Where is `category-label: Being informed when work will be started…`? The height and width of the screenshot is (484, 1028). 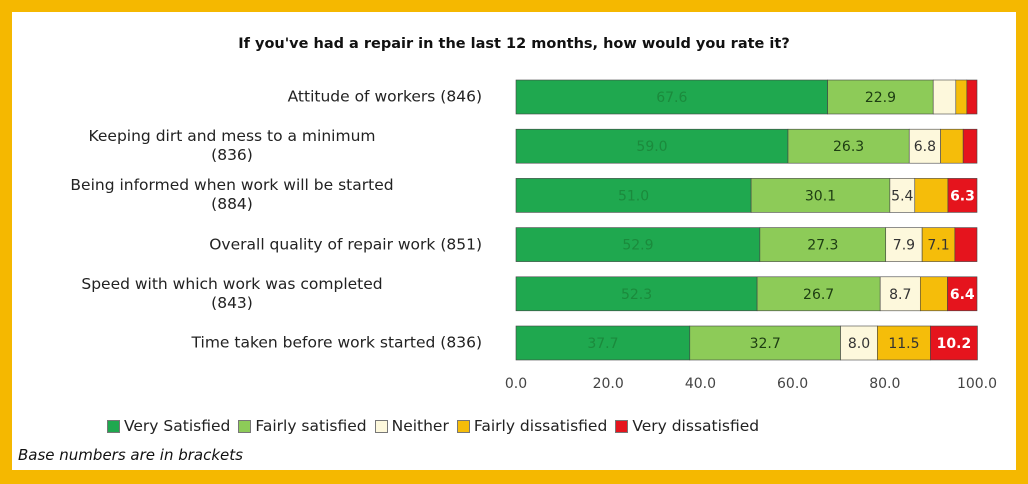 category-label: Being informed when work will be started… is located at coordinates (232, 195).